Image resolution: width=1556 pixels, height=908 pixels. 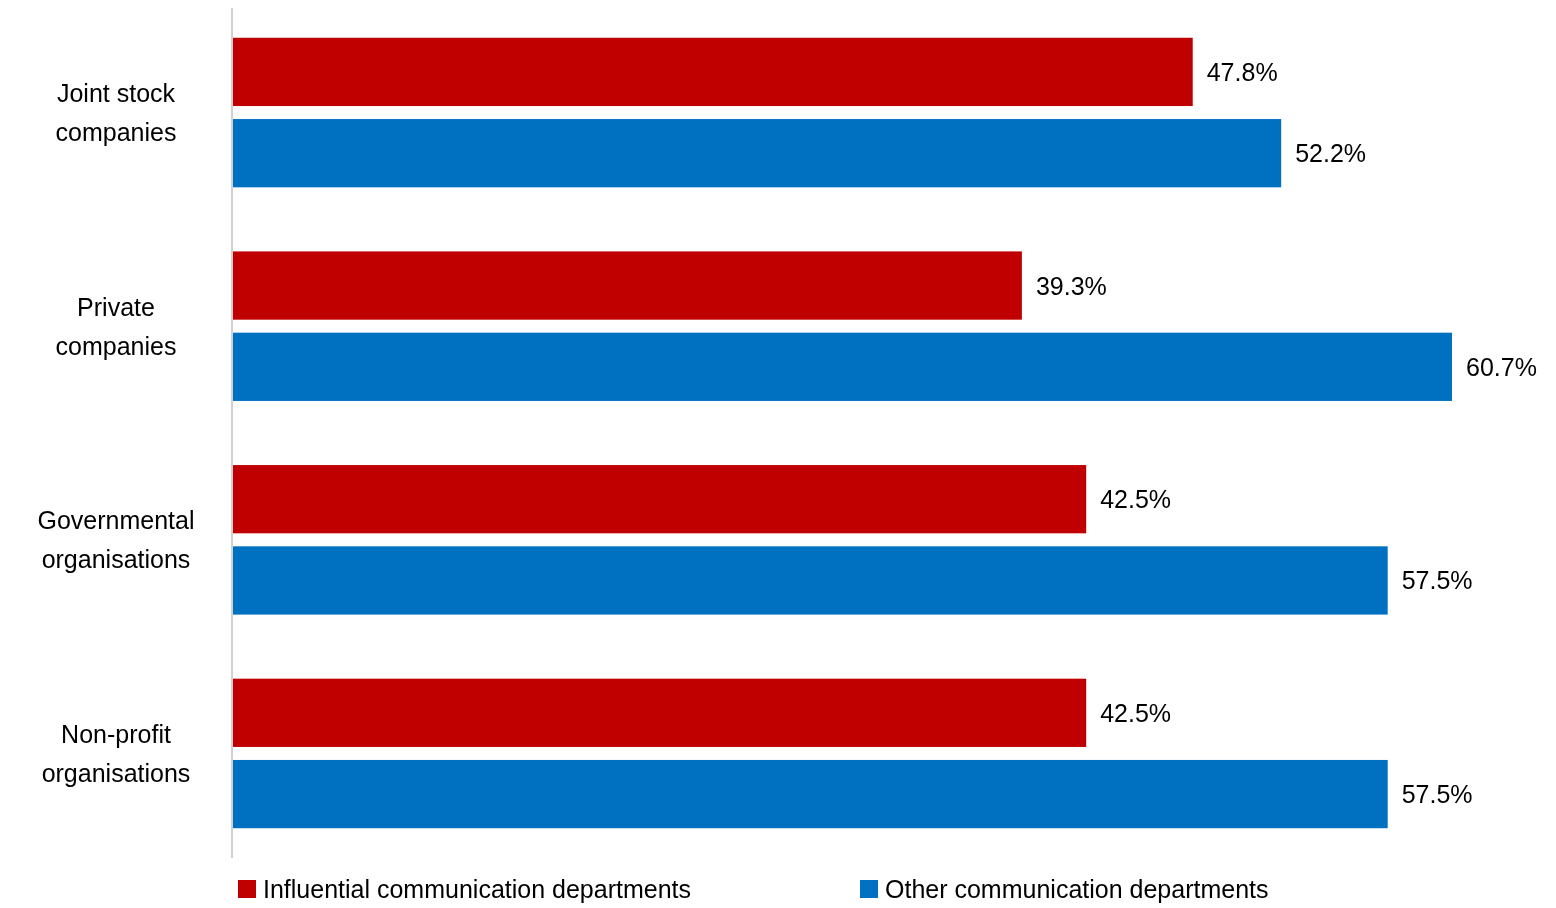 What do you see at coordinates (116, 753) in the screenshot?
I see `y-tick-label: Non-profit organisations` at bounding box center [116, 753].